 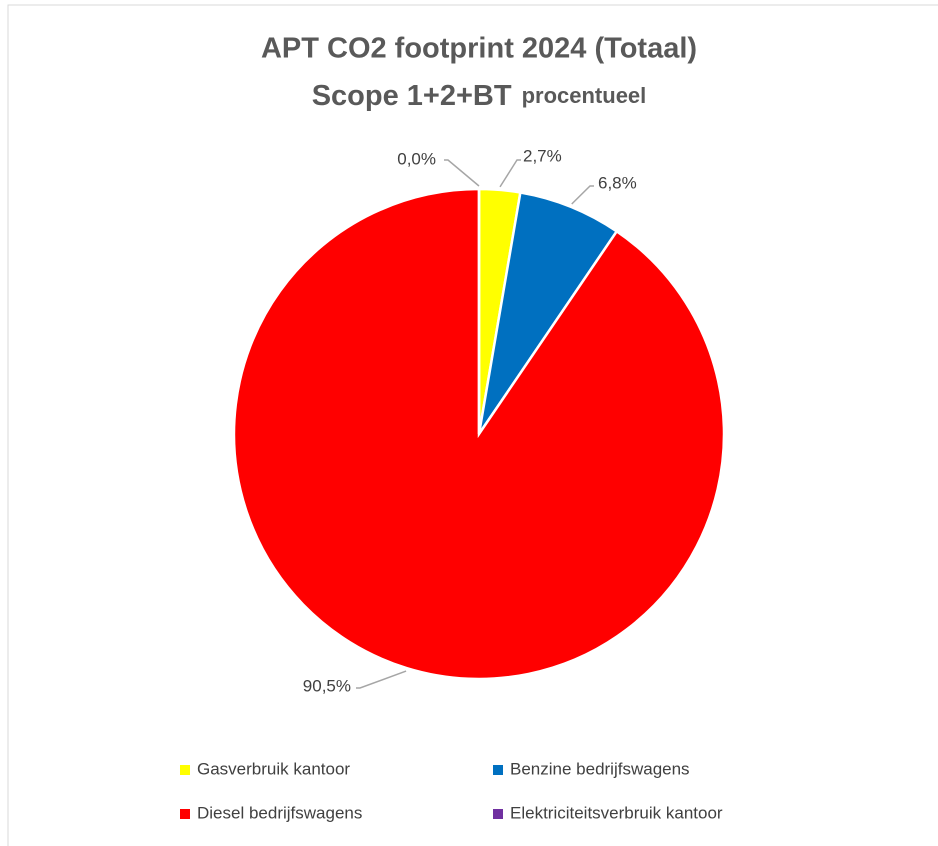 What do you see at coordinates (412, 96) in the screenshot?
I see `subtitle-main: Scope 1+2+BT` at bounding box center [412, 96].